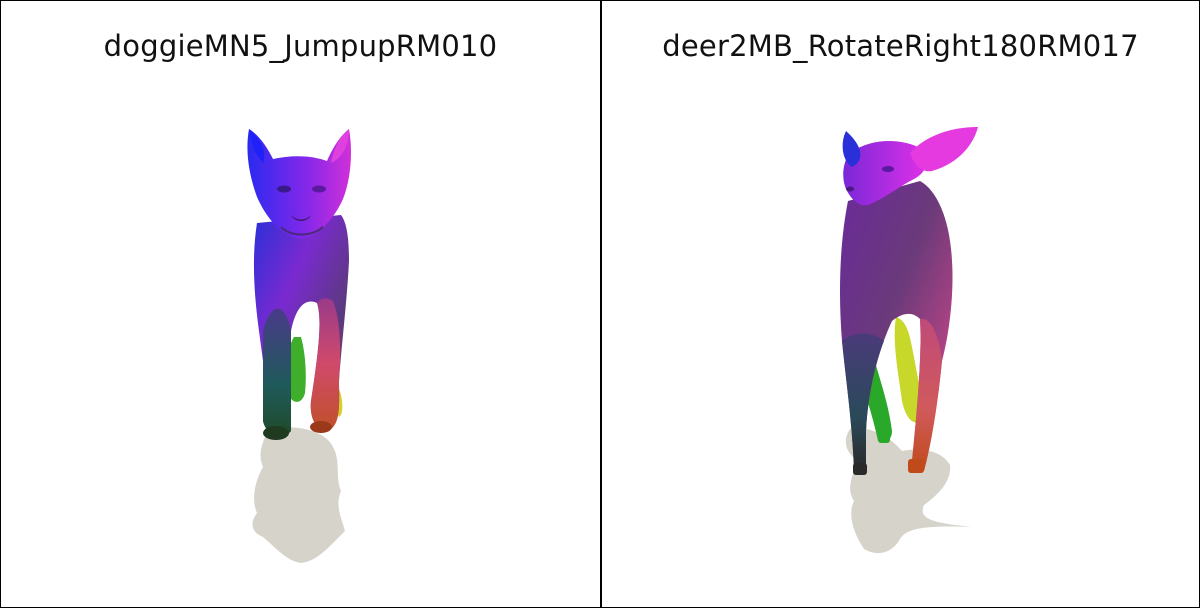 This screenshot has width=1200, height=608. What do you see at coordinates (944, 149) in the screenshot?
I see `deer-ear-right` at bounding box center [944, 149].